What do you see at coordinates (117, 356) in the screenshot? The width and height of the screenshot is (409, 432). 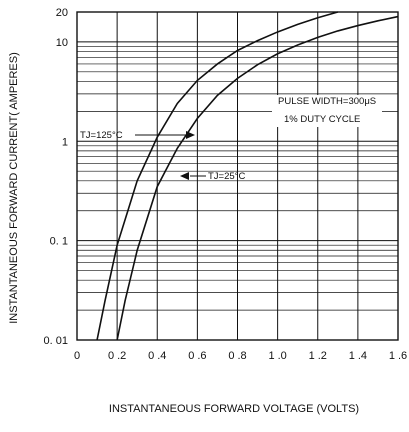 I see `x-tick-label: 0 .2` at bounding box center [117, 356].